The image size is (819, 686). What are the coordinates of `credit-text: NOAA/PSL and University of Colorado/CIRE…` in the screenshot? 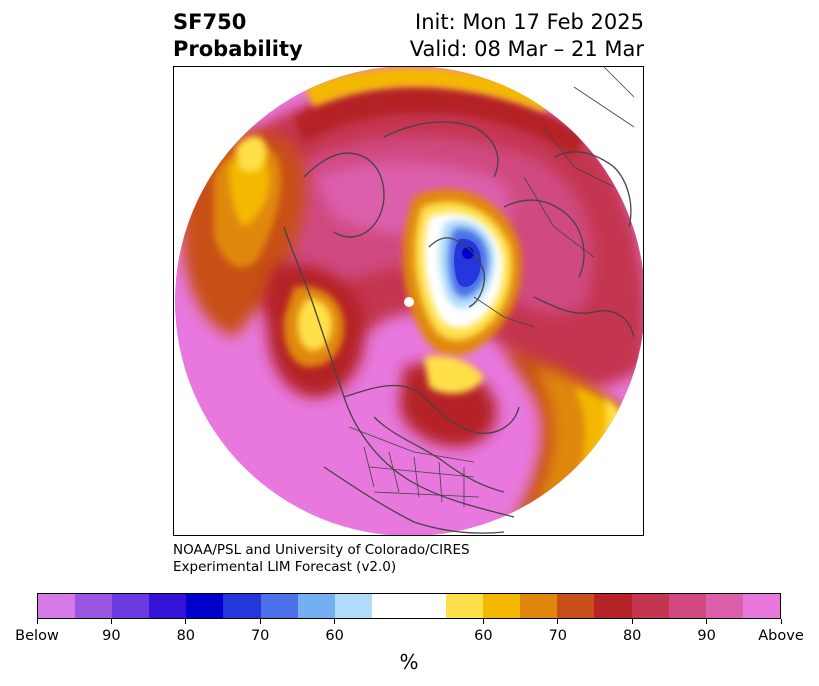 It's located at (321, 559).